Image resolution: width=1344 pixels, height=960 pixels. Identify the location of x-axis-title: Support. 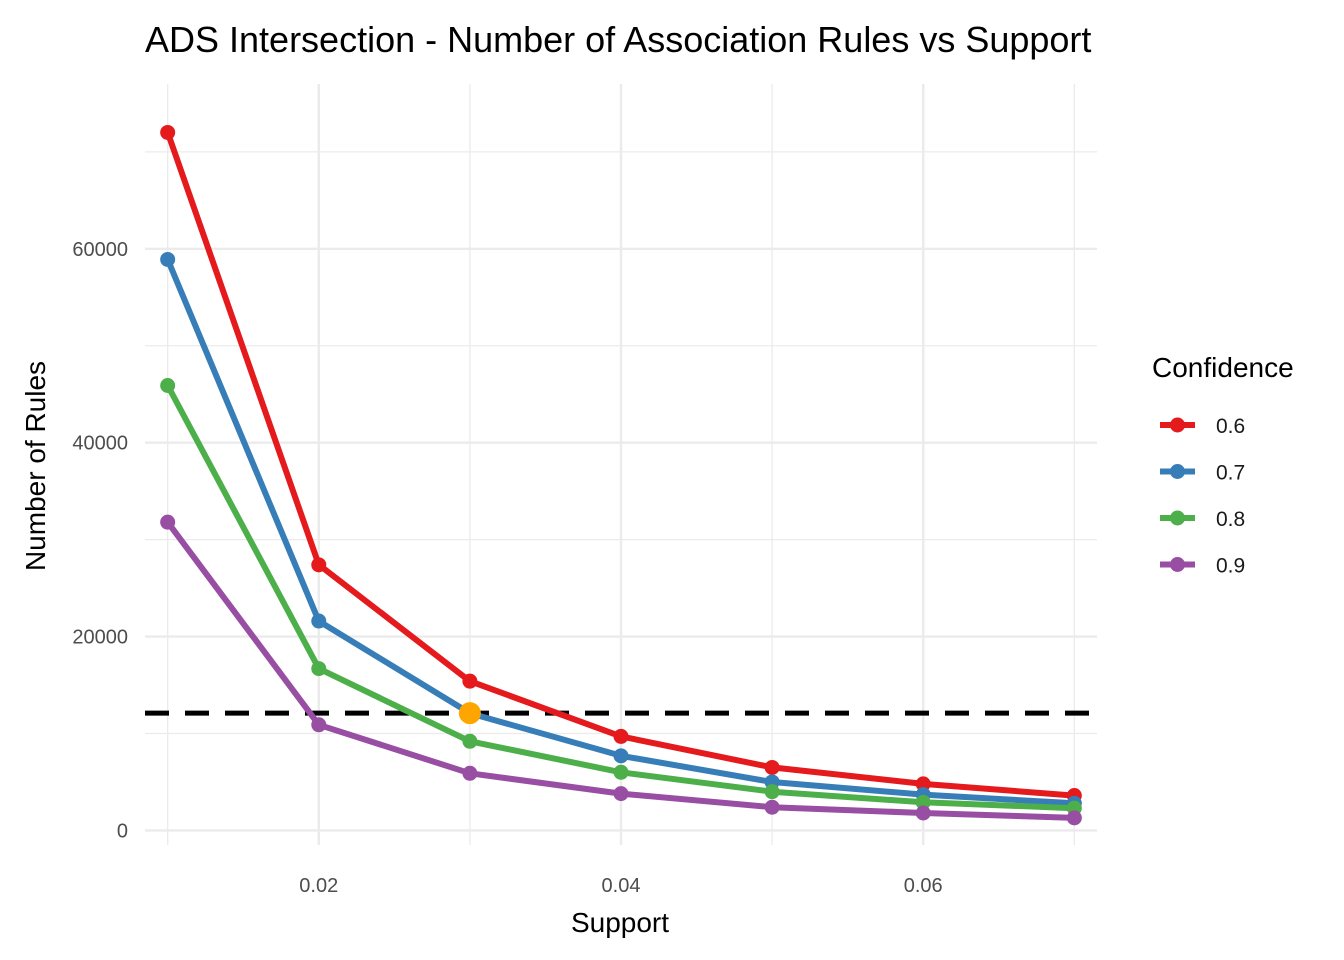
(620, 922).